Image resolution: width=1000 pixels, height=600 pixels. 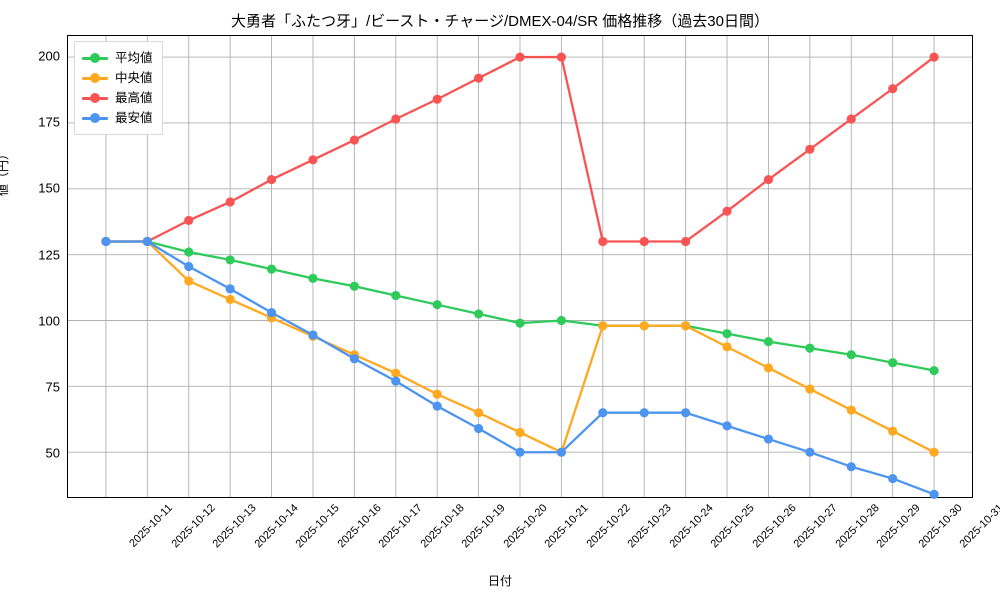 I want to click on legend-item-3: 最高値, so click(x=117, y=98).